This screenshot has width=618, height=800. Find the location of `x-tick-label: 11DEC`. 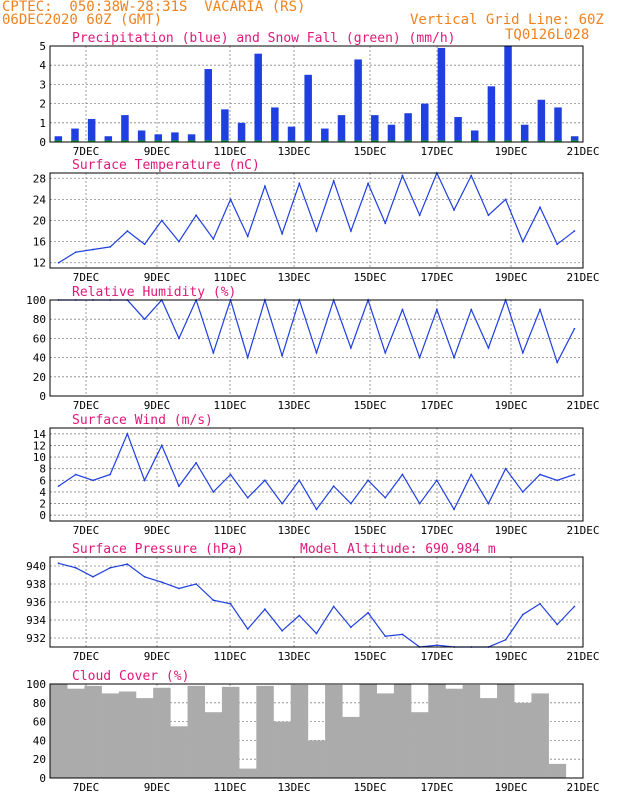

x-tick-label: 11DEC is located at coordinates (229, 151).